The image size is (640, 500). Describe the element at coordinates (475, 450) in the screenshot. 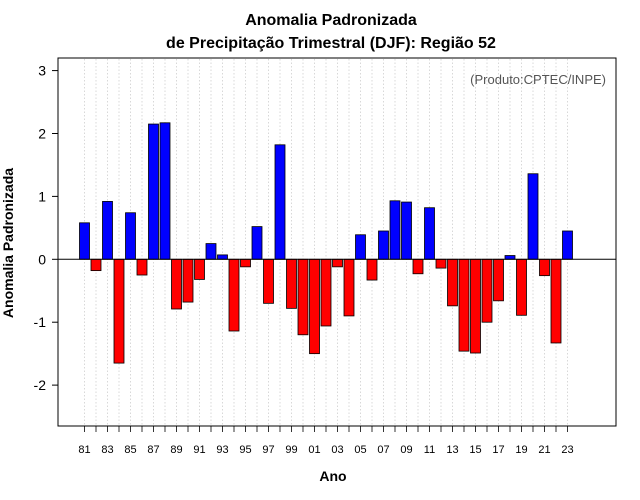

I see `x-tick-label: 15` at that location.